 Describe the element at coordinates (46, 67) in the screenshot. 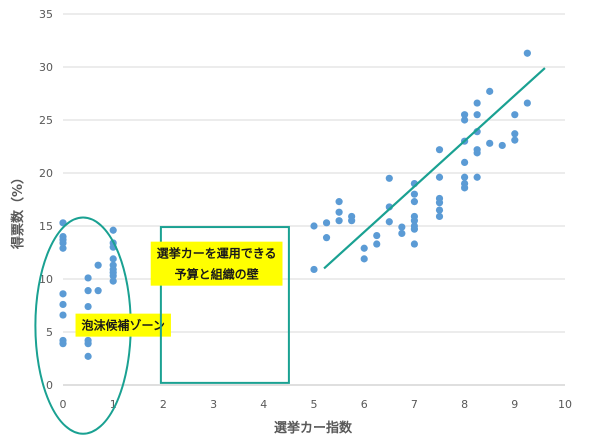

I see `y-tick-label: 30` at that location.